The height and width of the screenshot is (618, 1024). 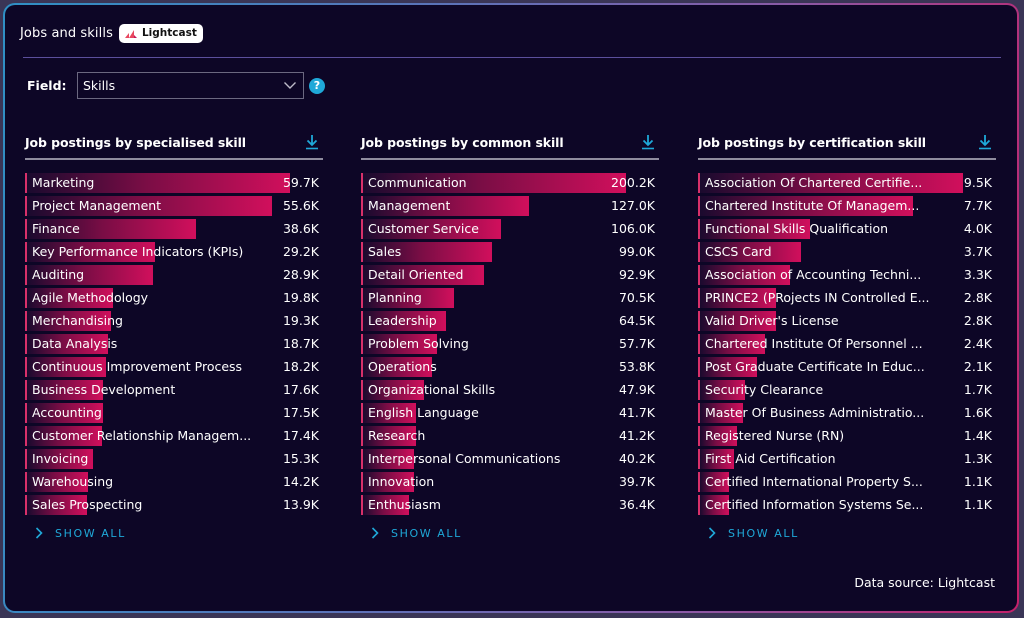 What do you see at coordinates (847, 229) in the screenshot?
I see `bar-row: Functional Skills Qualification 4.0K` at bounding box center [847, 229].